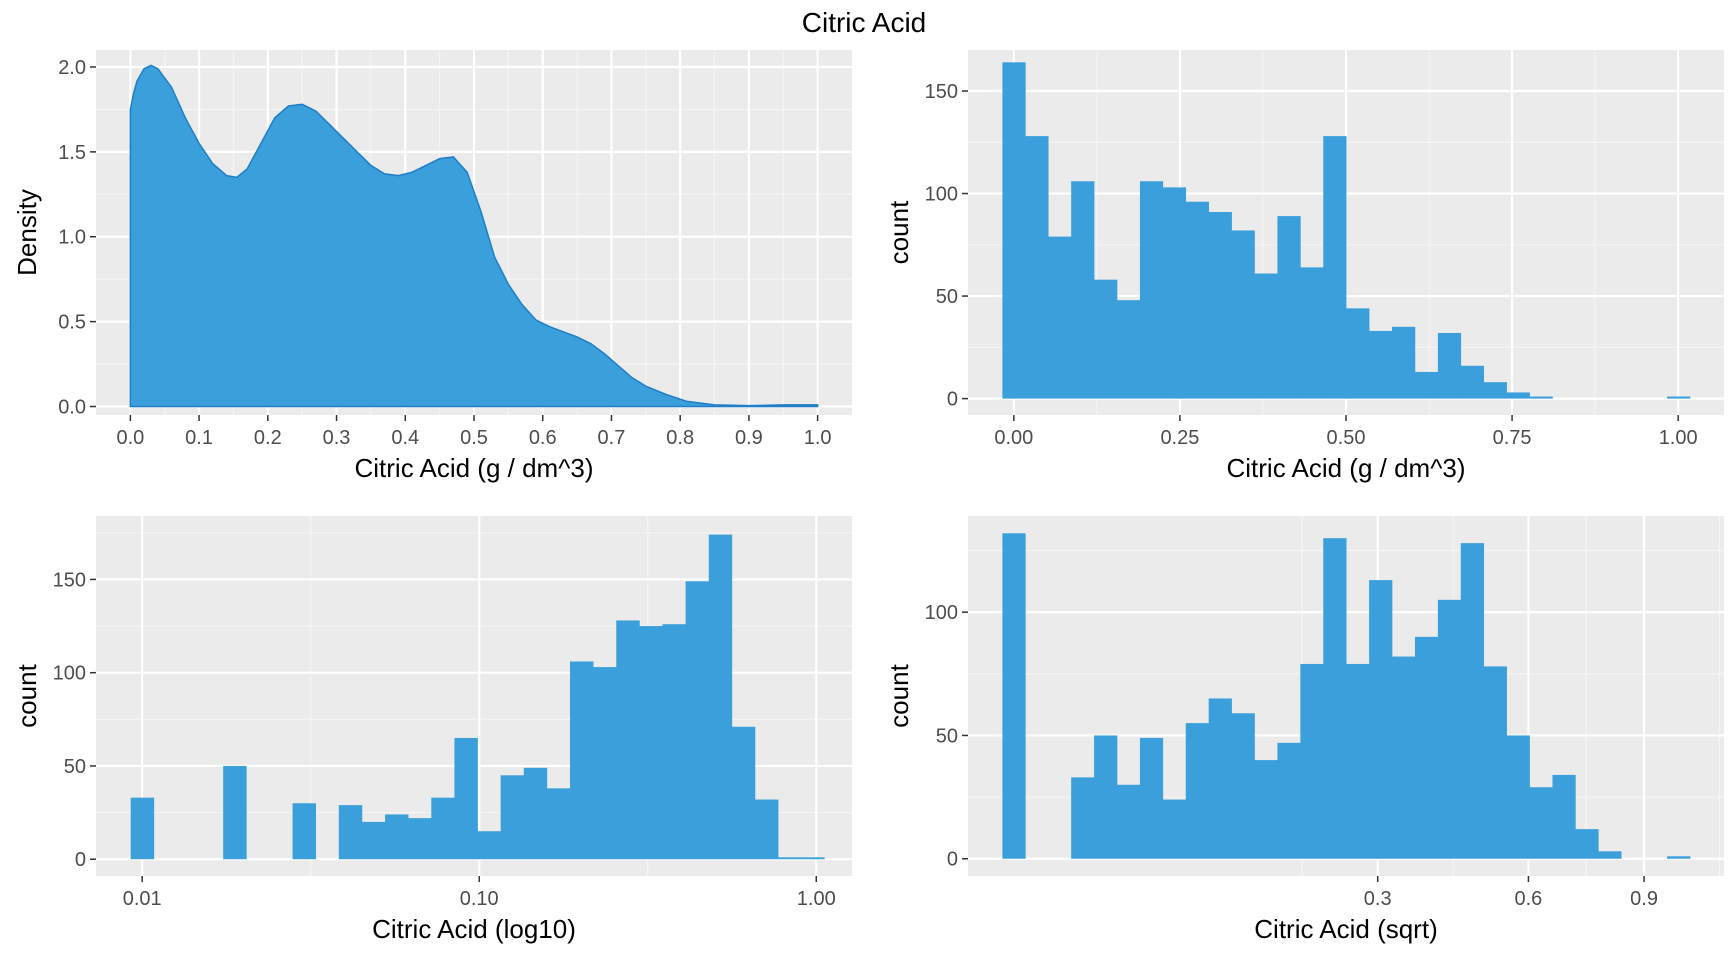 This screenshot has width=1728, height=960. I want to click on x-tick-label: 0.10, so click(479, 899).